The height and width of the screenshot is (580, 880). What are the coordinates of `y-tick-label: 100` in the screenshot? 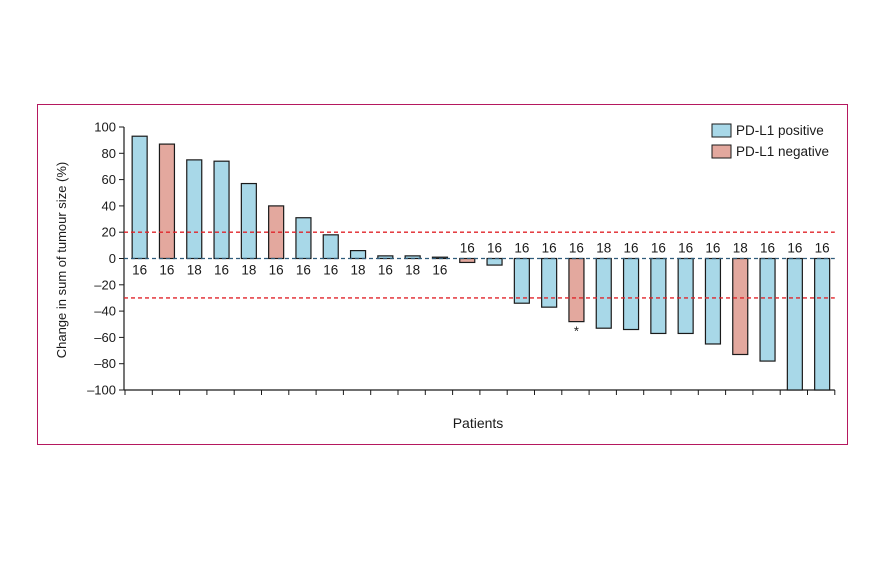 It's located at (105, 127).